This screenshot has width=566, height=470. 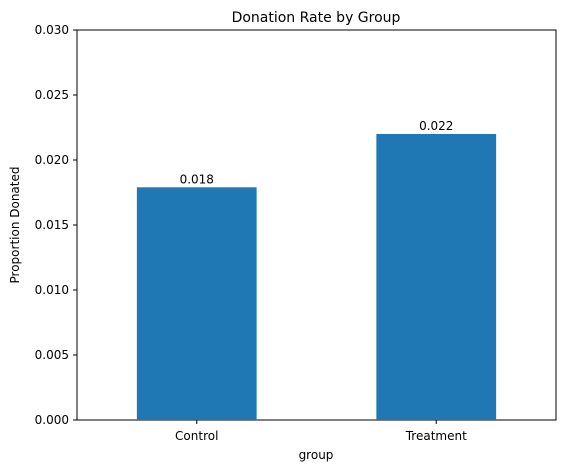 What do you see at coordinates (321, 431) in the screenshot?
I see `x-axis: Control Treatment` at bounding box center [321, 431].